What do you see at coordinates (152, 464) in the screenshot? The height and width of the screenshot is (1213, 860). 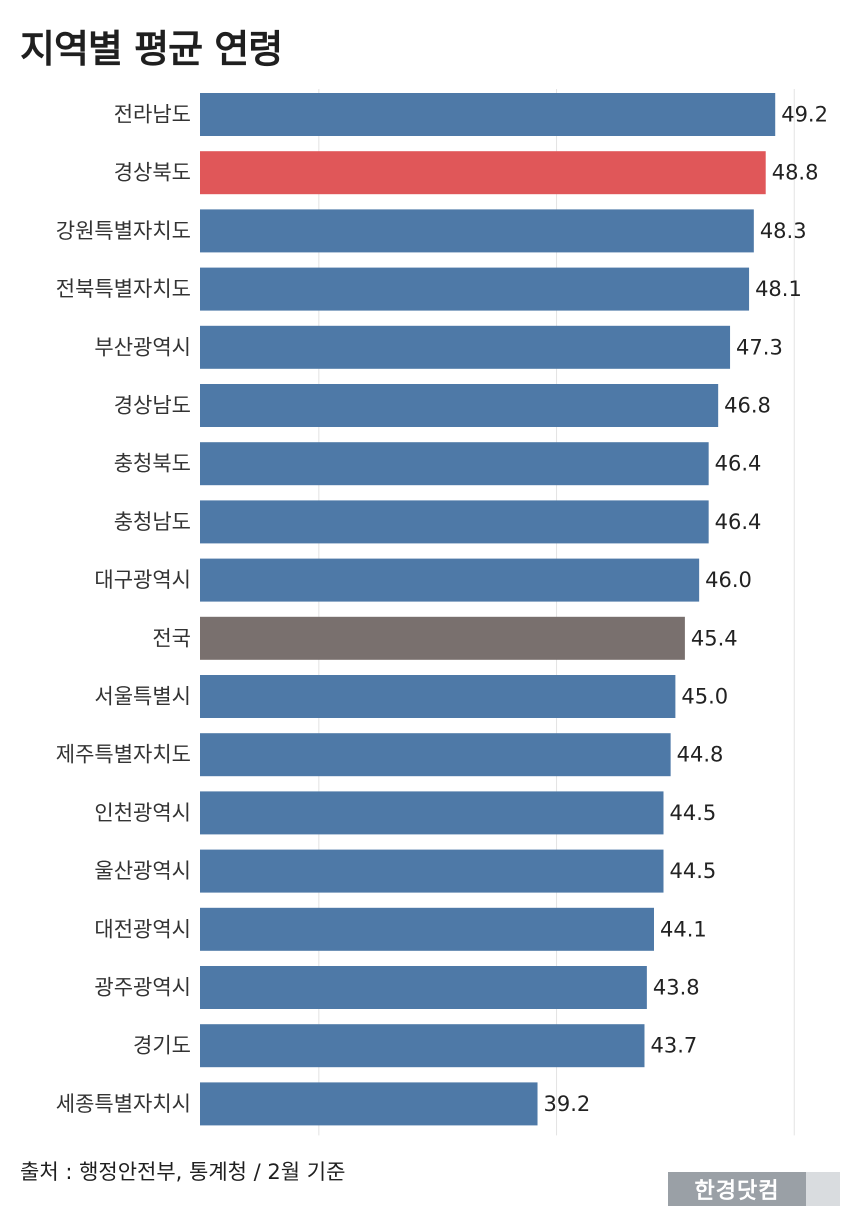 I see `category-label: 충청북도` at bounding box center [152, 464].